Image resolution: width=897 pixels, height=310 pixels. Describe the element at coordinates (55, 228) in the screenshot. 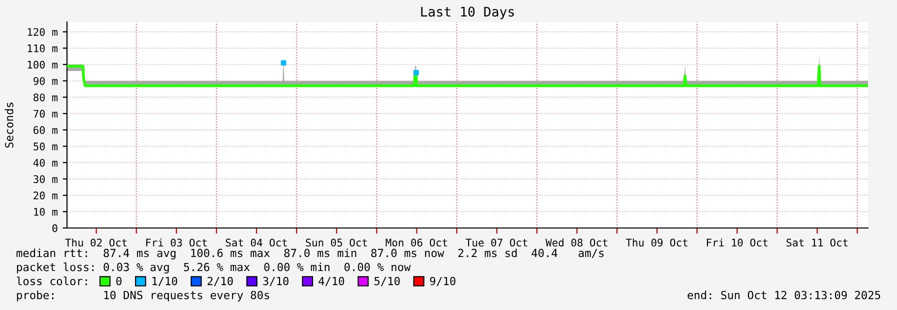

I see `y-tick-label: 0` at that location.